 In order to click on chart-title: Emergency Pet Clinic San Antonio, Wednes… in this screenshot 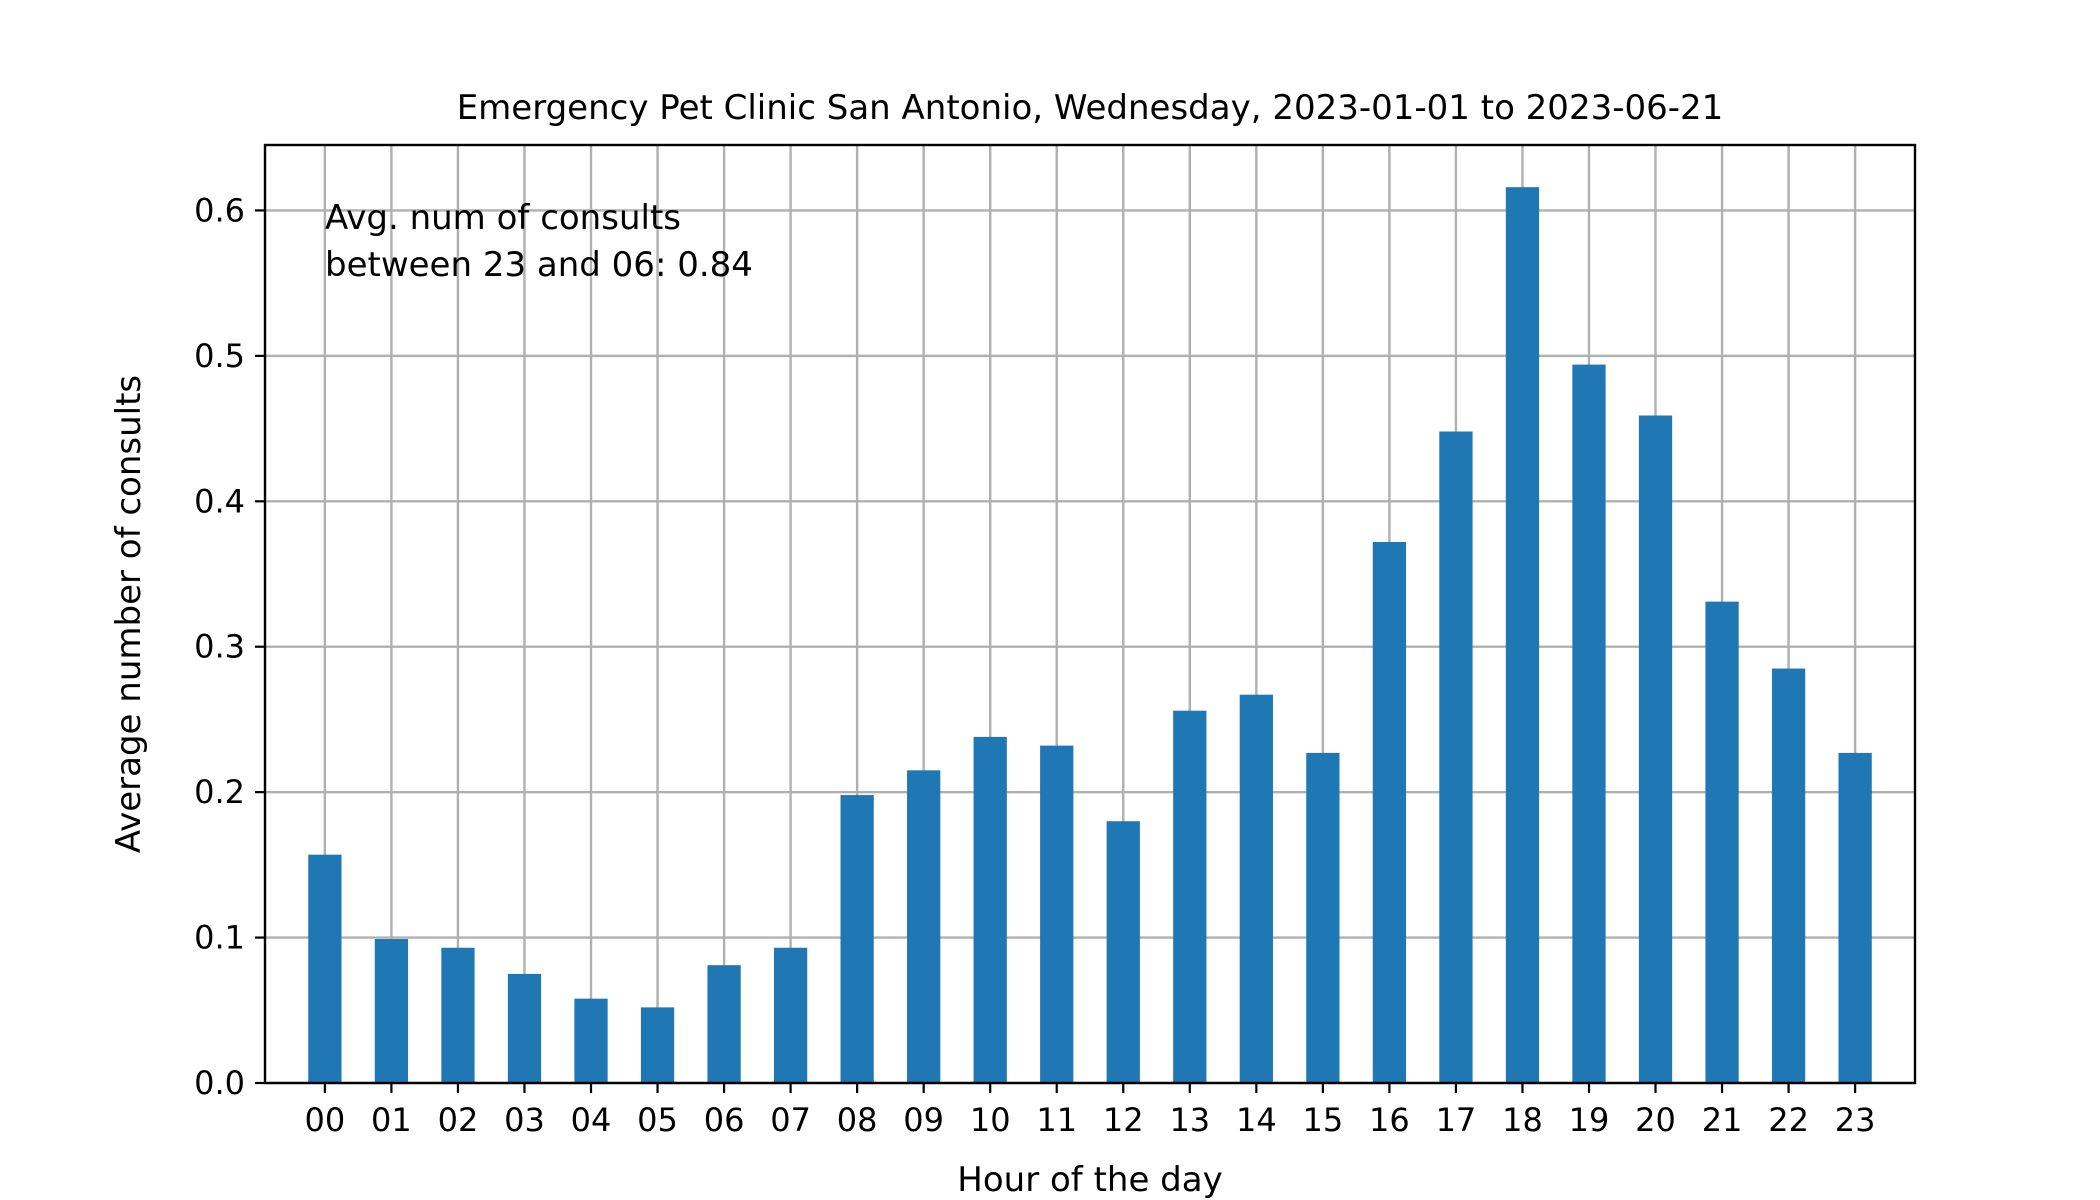, I will do `click(1090, 108)`.